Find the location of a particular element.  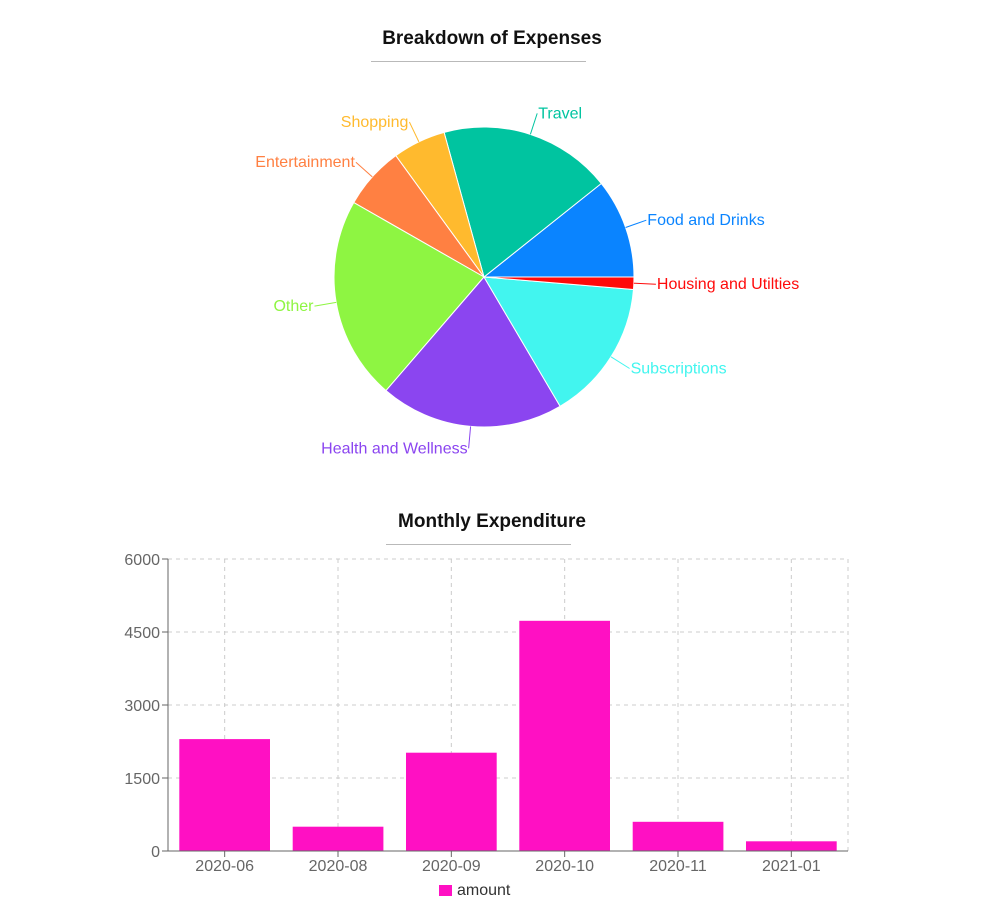

legend: amount is located at coordinates (475, 890).